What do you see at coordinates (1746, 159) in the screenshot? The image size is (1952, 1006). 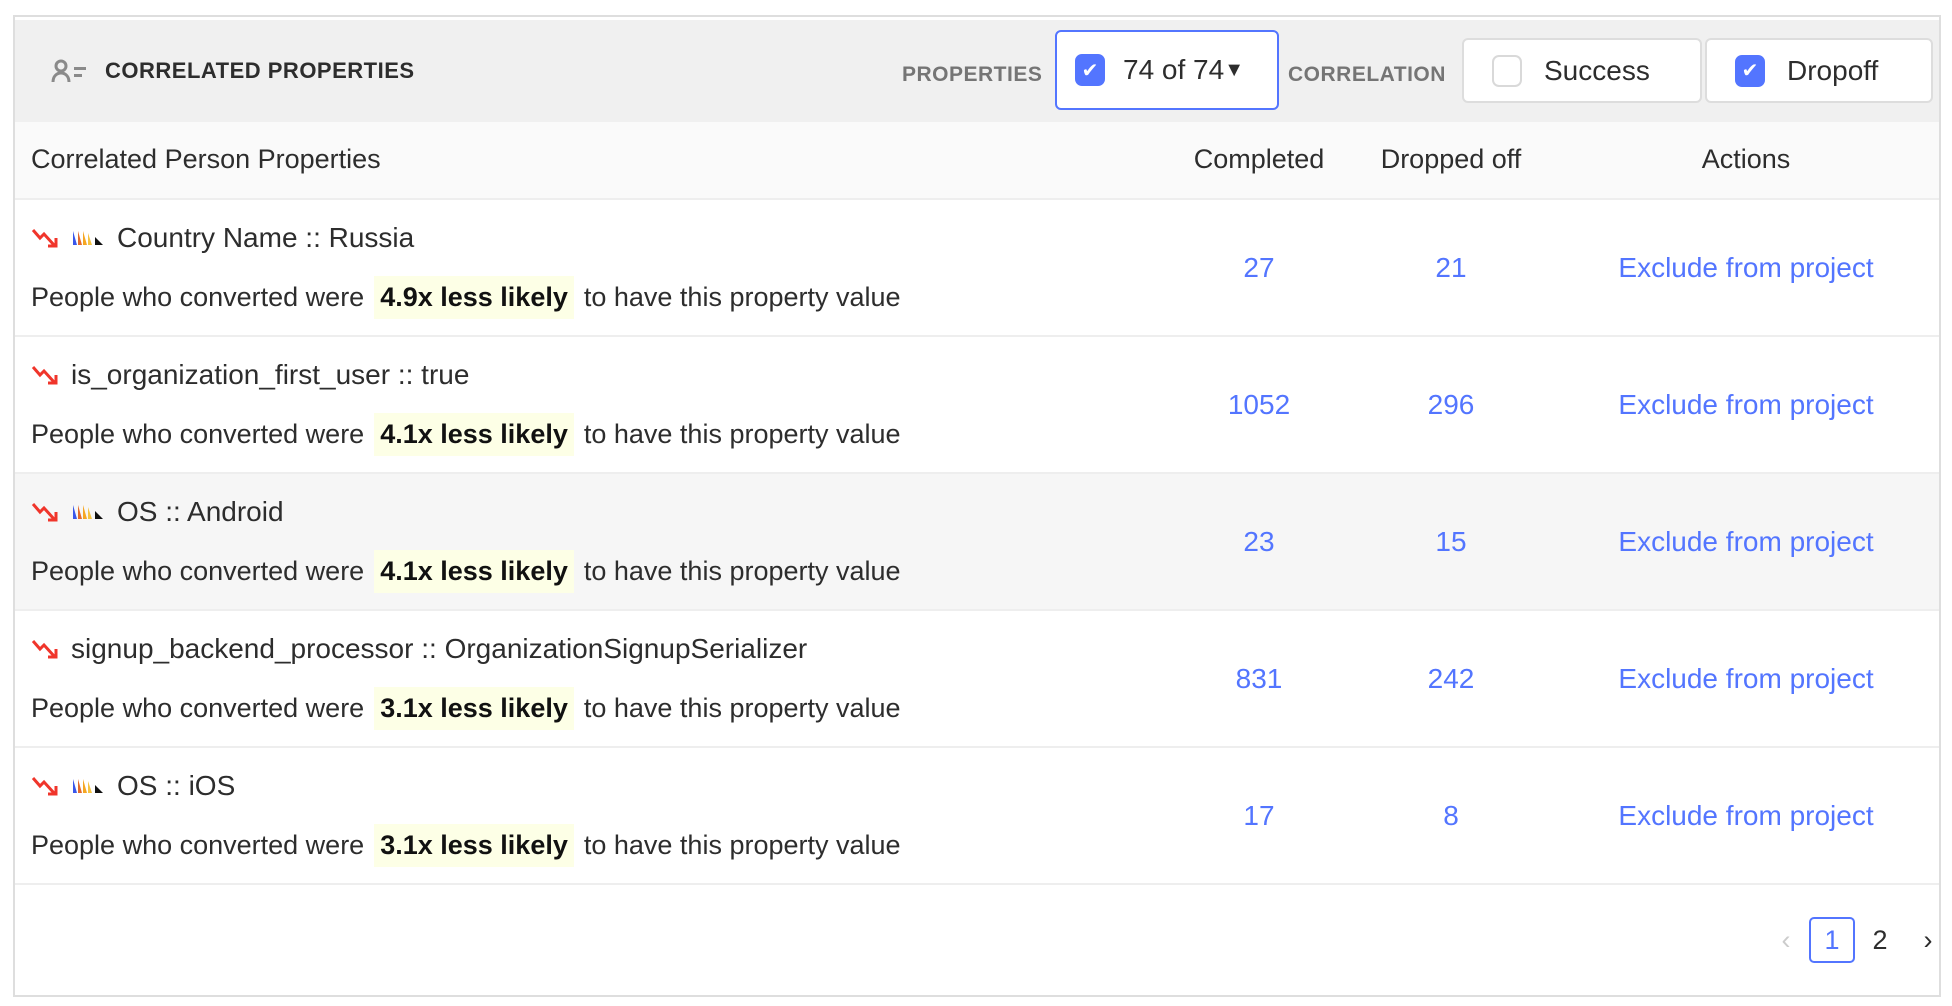 I see `col-actions: Actions` at bounding box center [1746, 159].